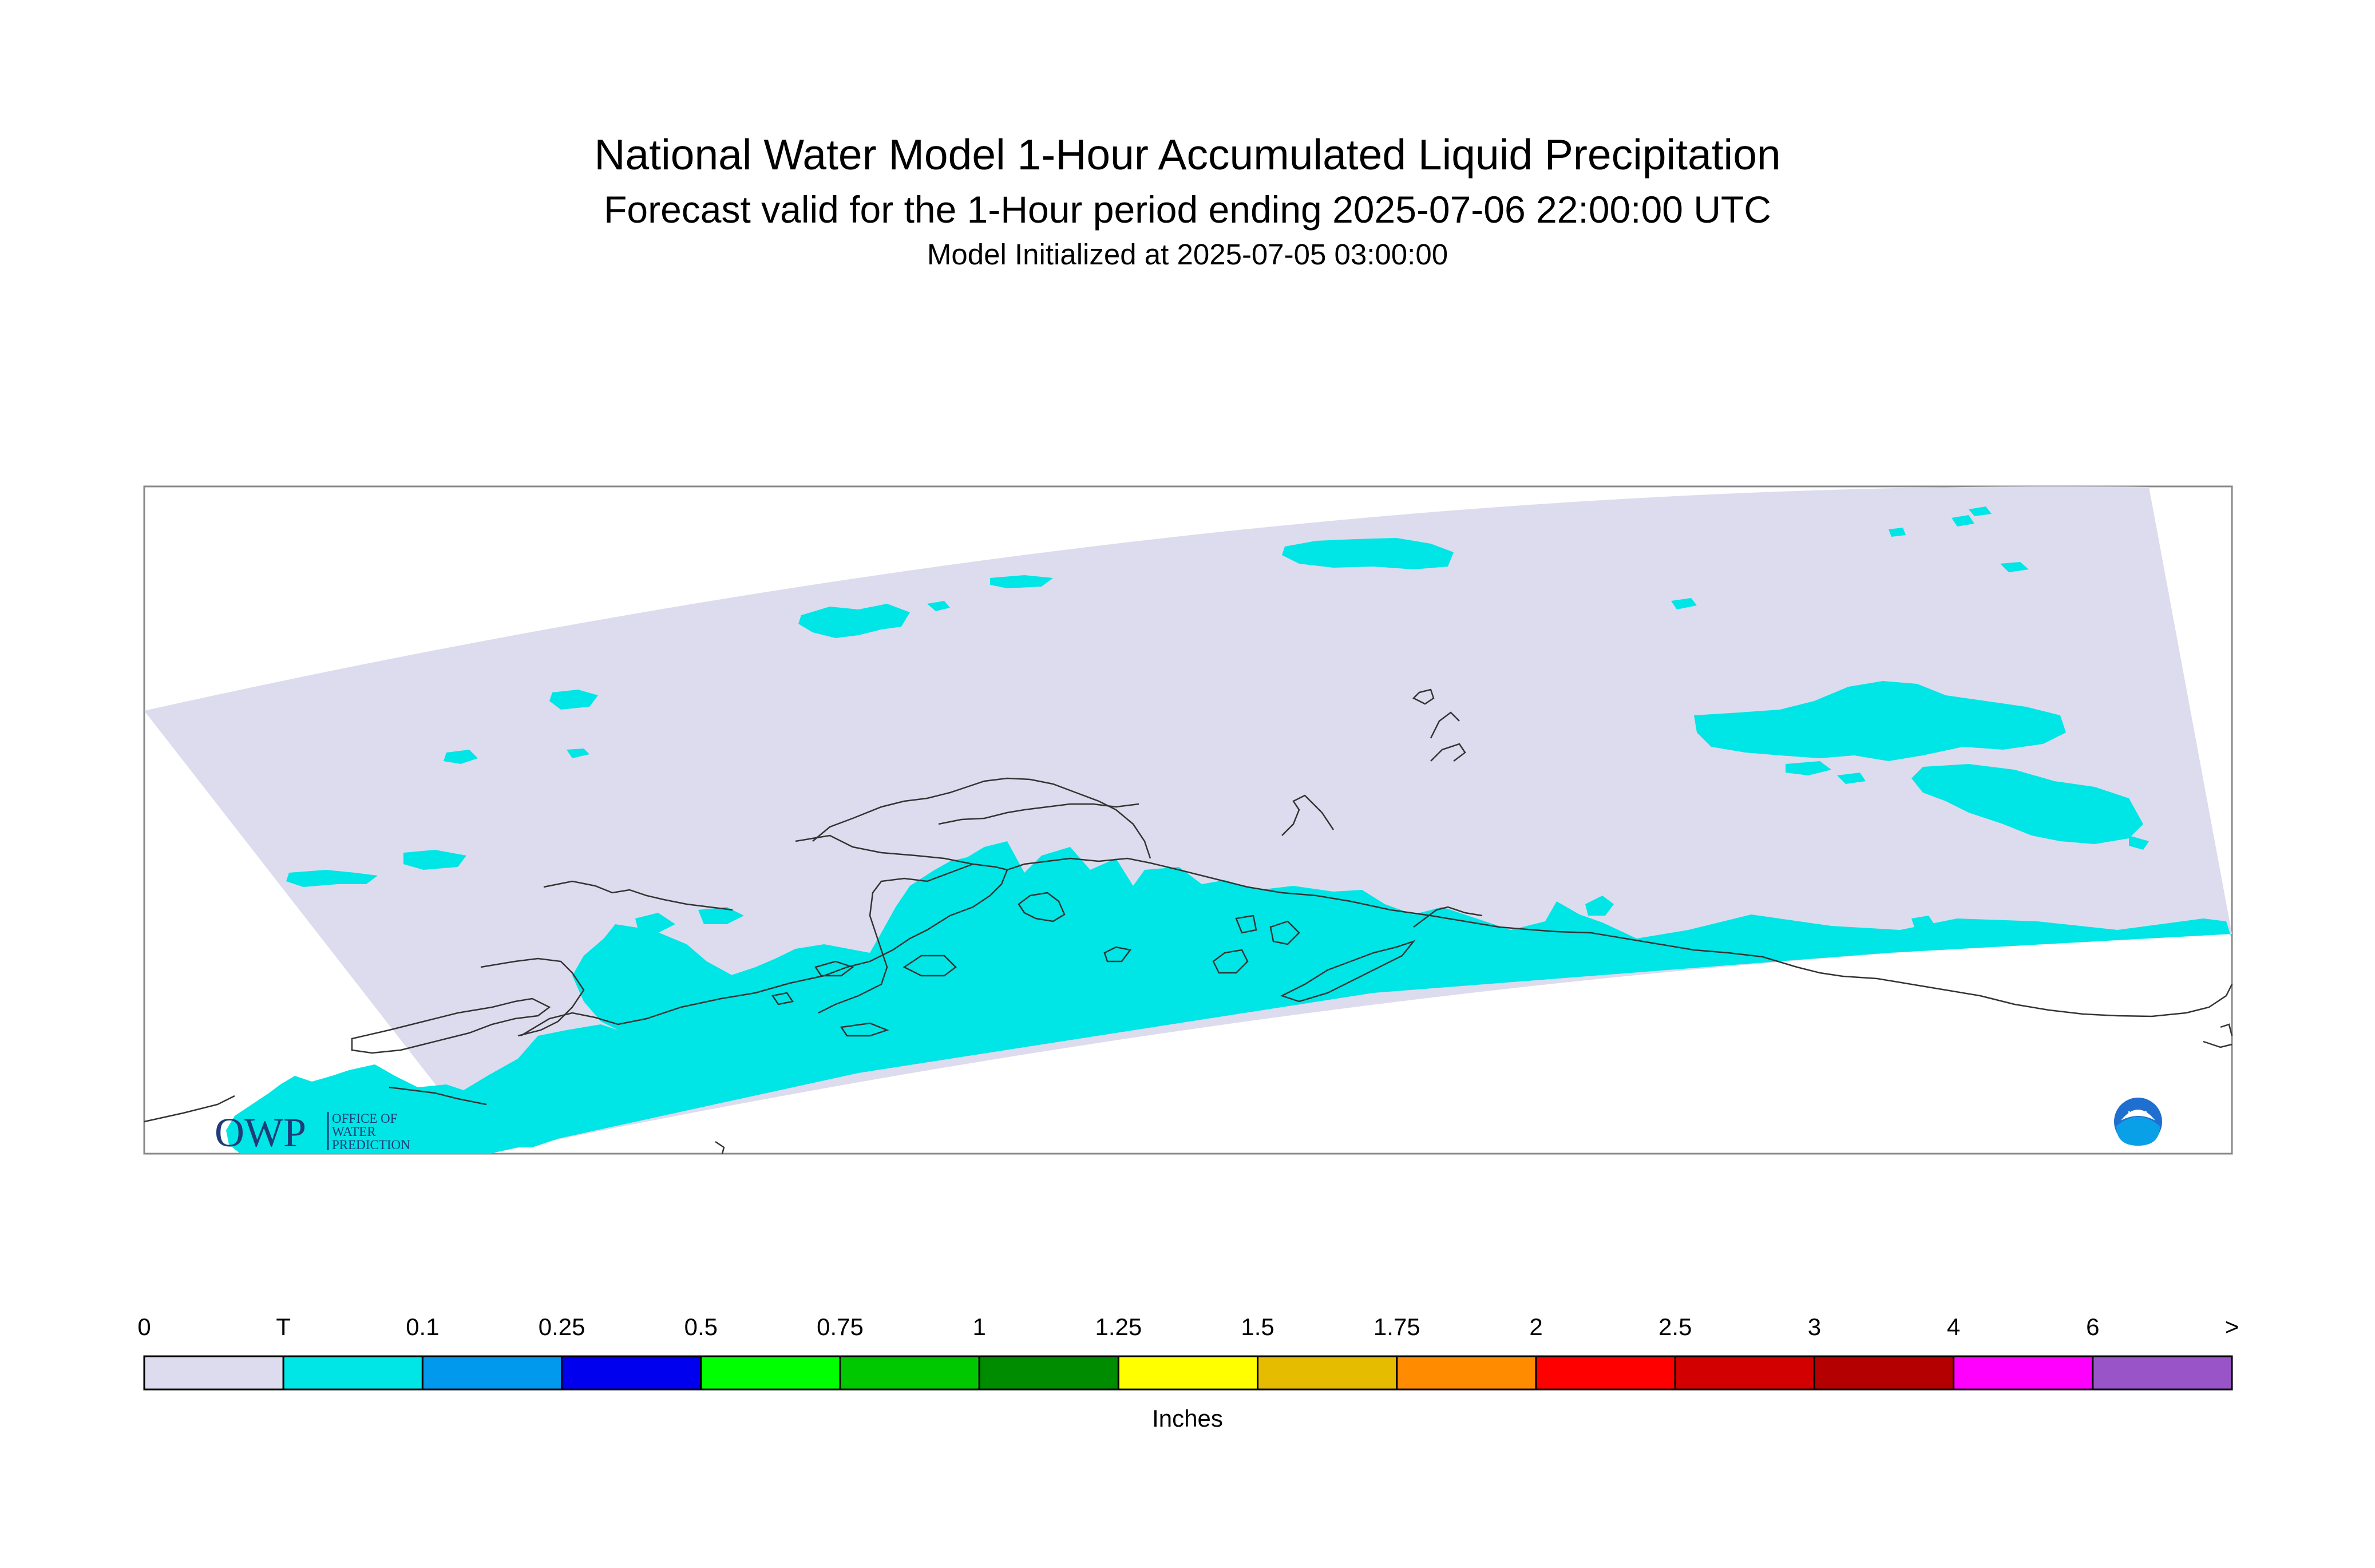 The width and height of the screenshot is (2375, 1568). Describe the element at coordinates (2232, 1326) in the screenshot. I see `legend-tick-label: >` at that location.